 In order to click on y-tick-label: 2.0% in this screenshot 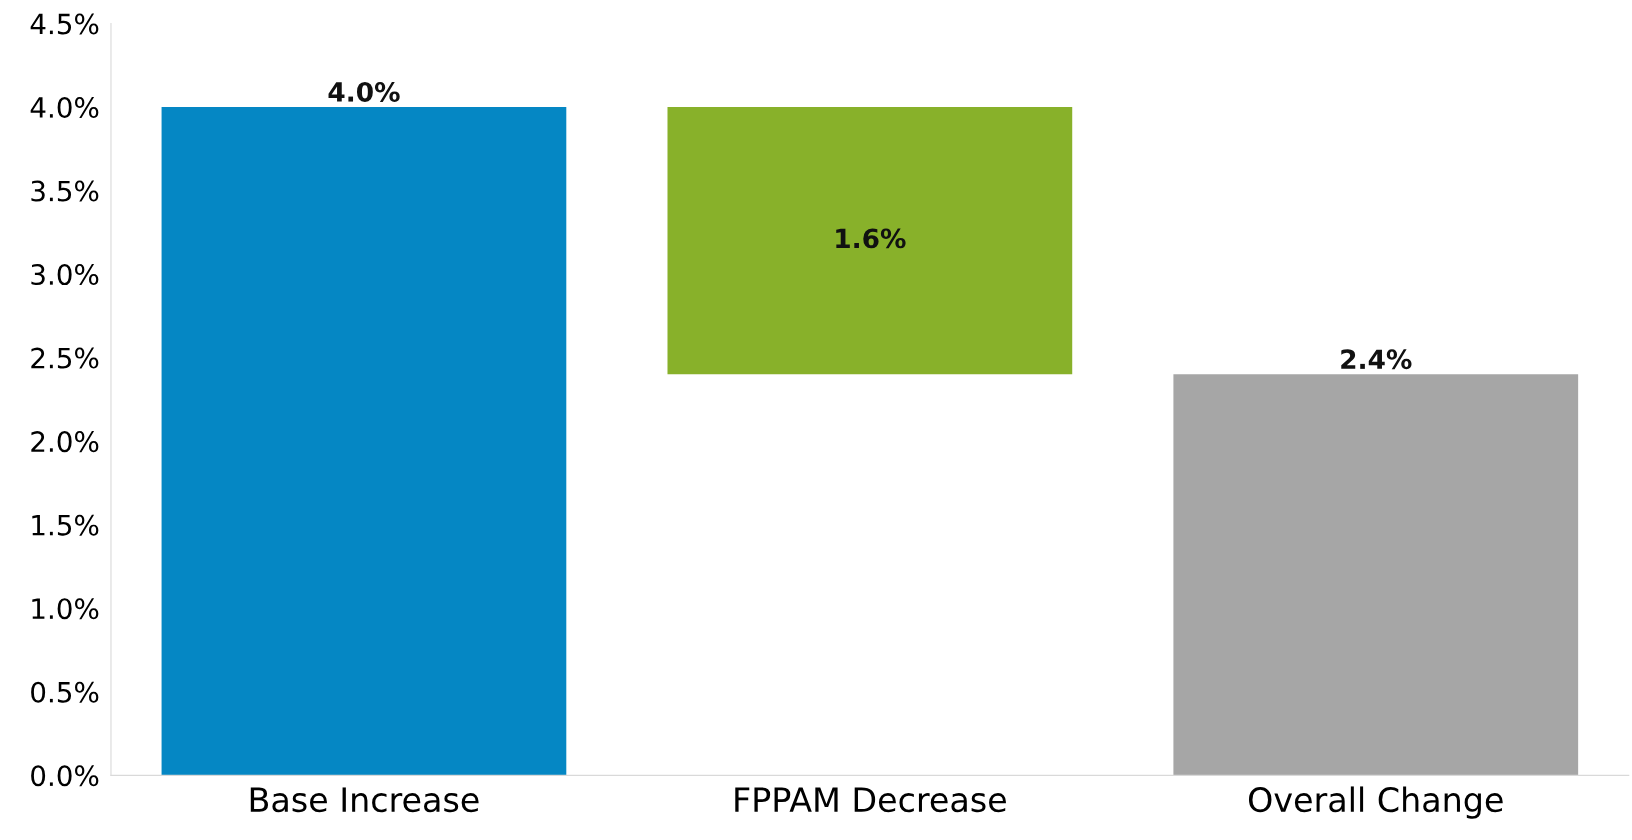, I will do `click(65, 442)`.